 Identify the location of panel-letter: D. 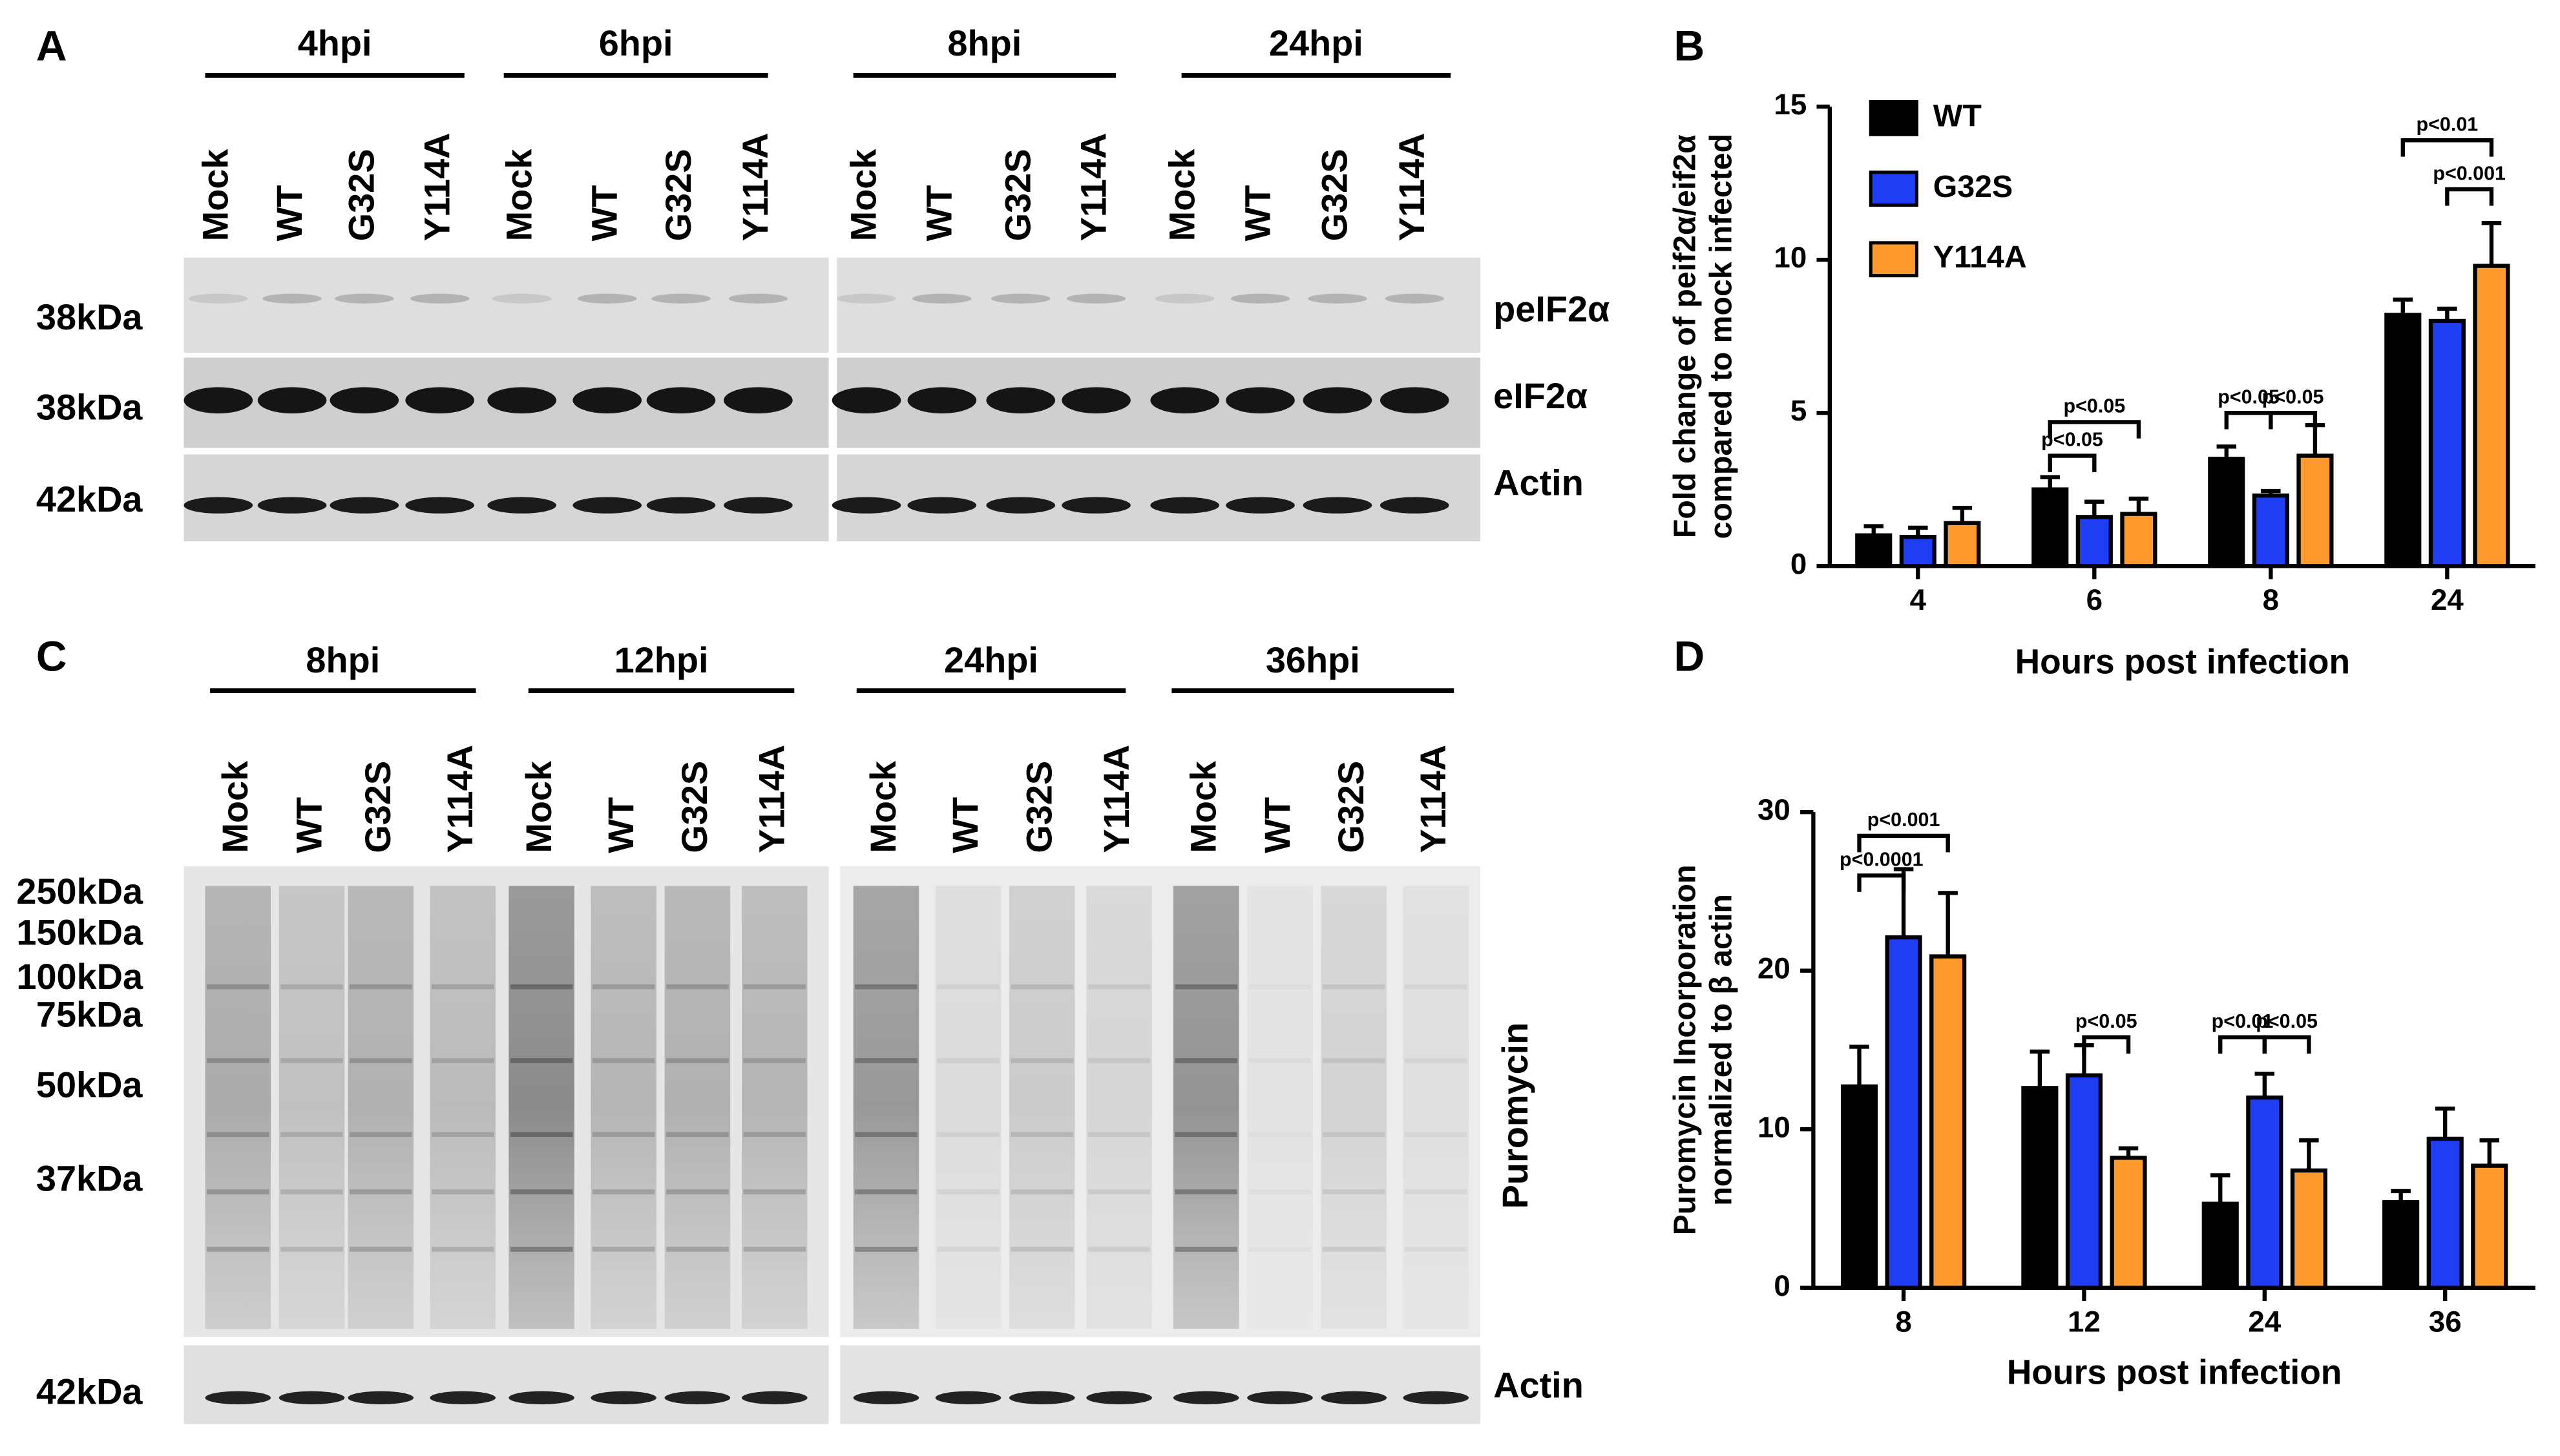
(1689, 656).